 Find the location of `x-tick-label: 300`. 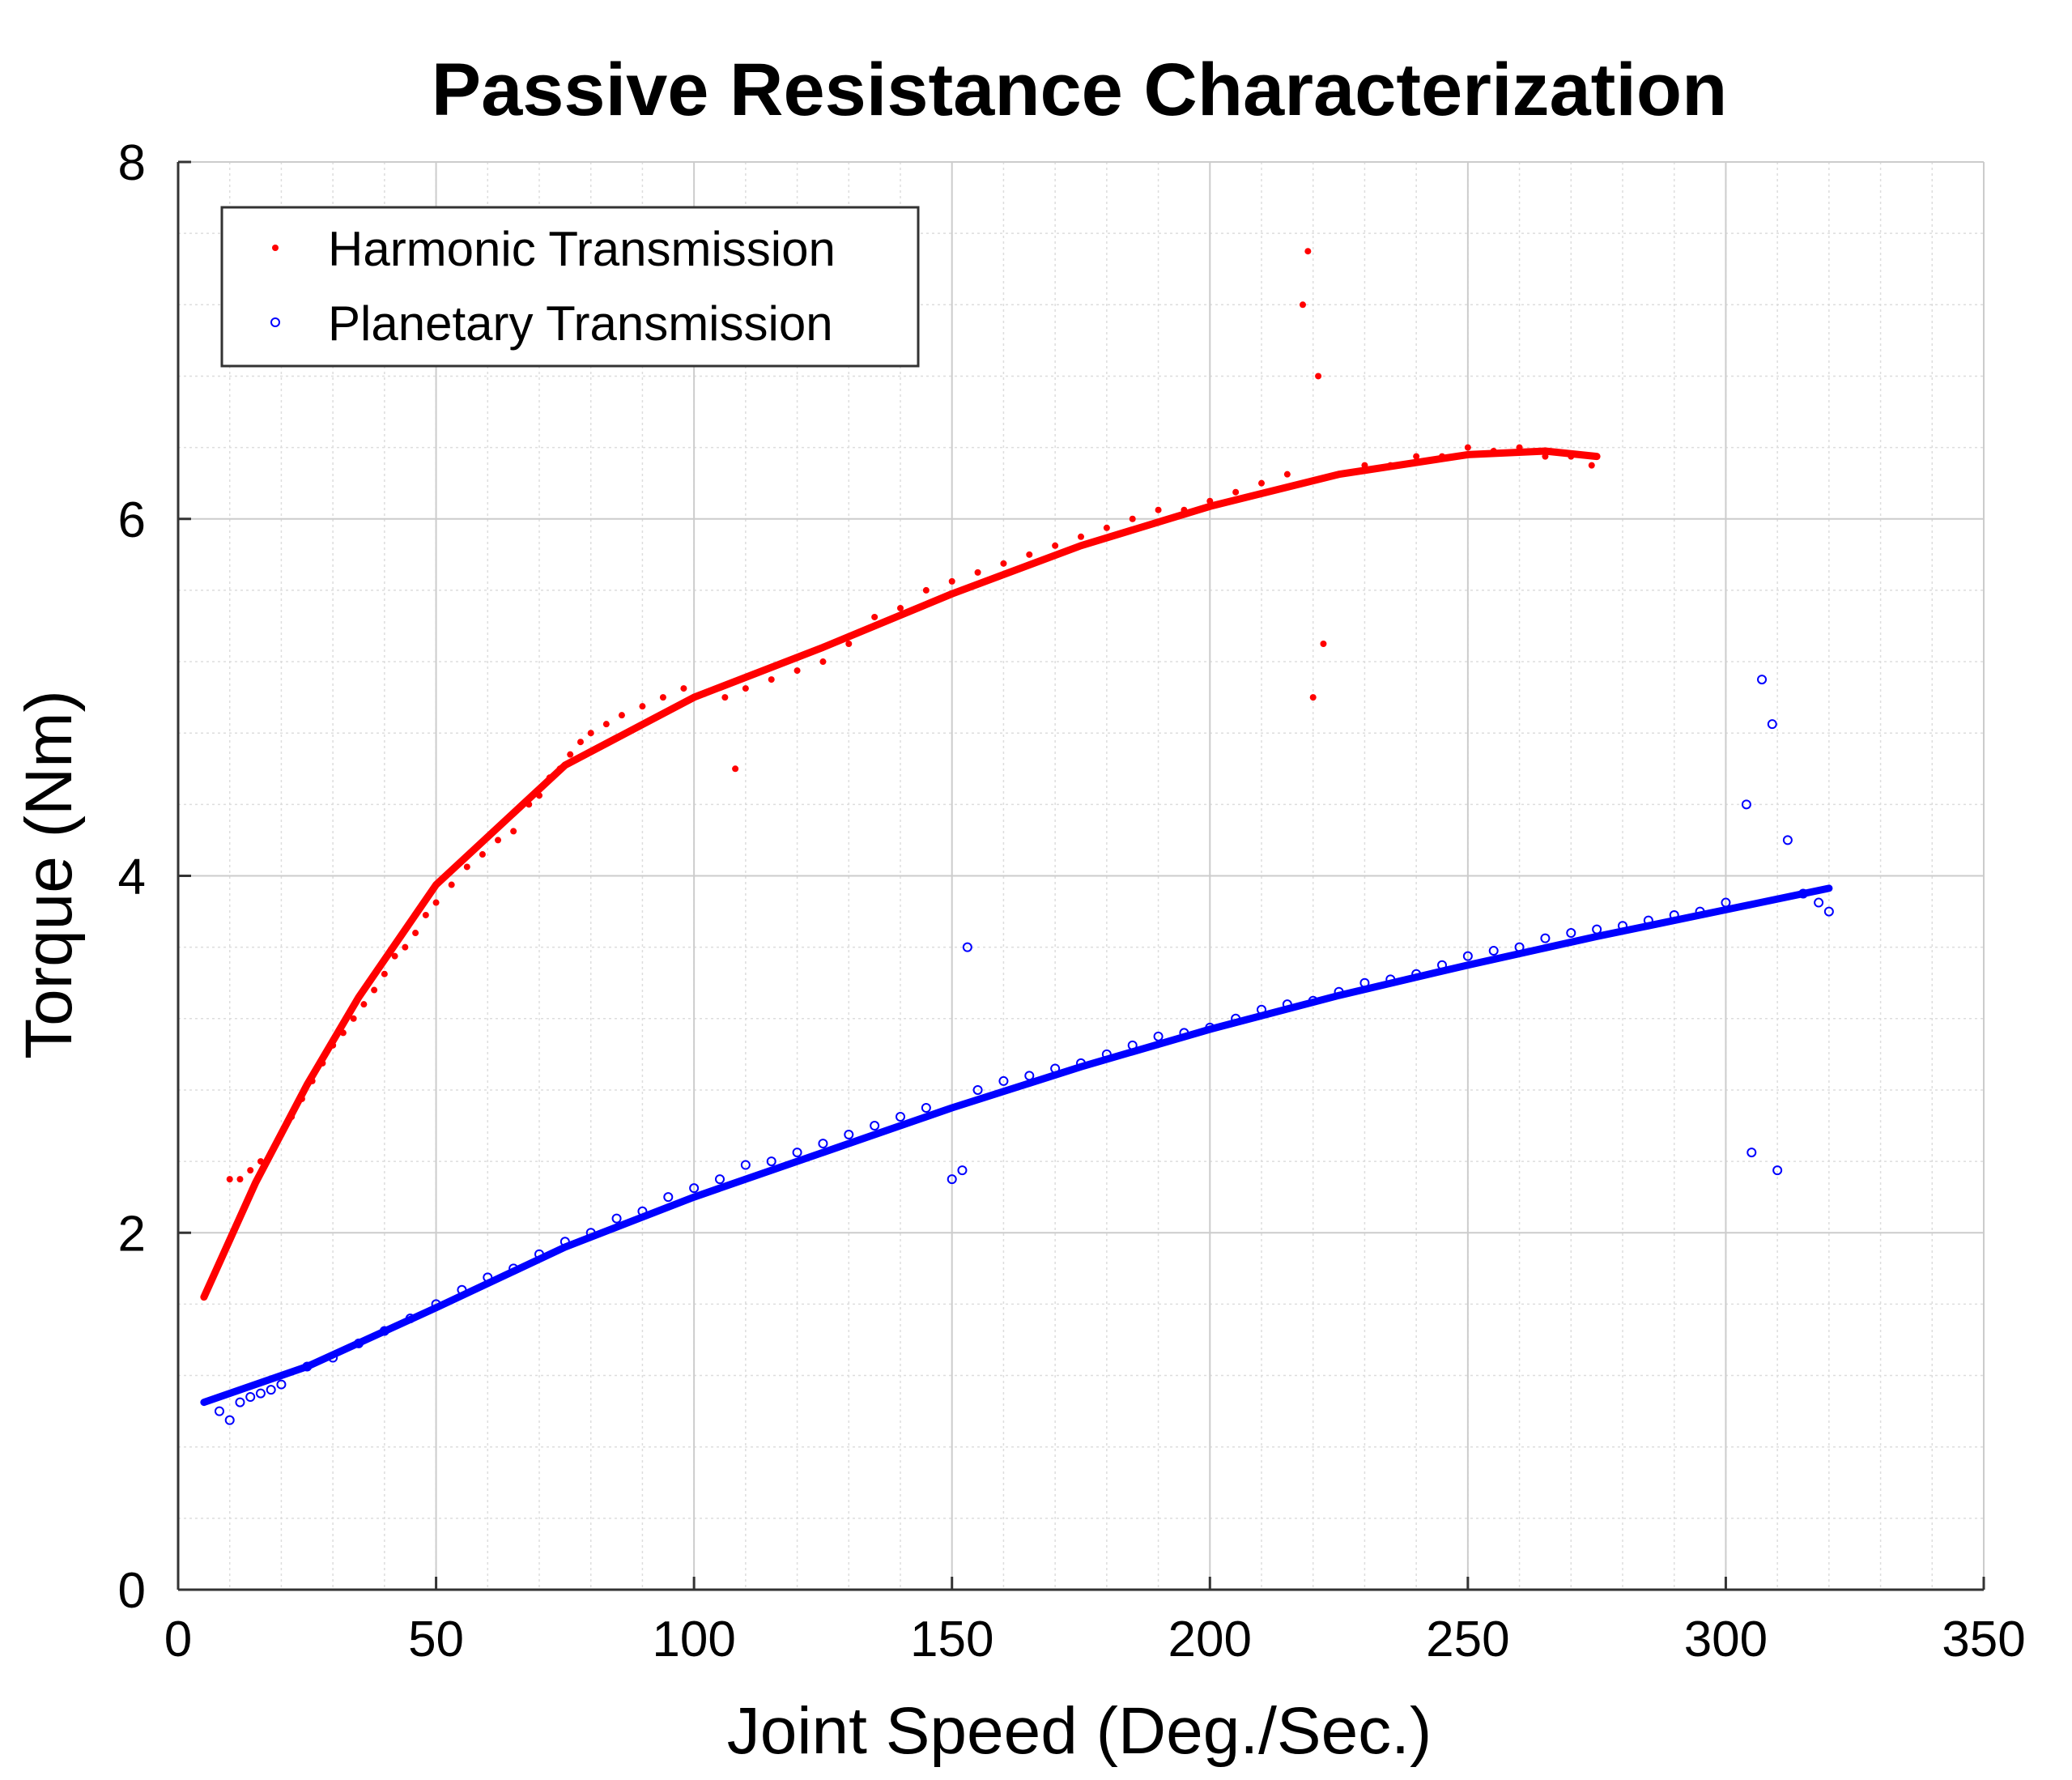

x-tick-label: 300 is located at coordinates (1726, 1639).